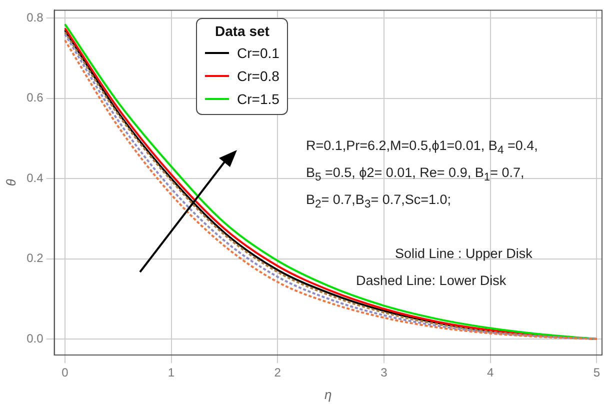  Describe the element at coordinates (242, 31) in the screenshot. I see `legend-title: Data set` at that location.